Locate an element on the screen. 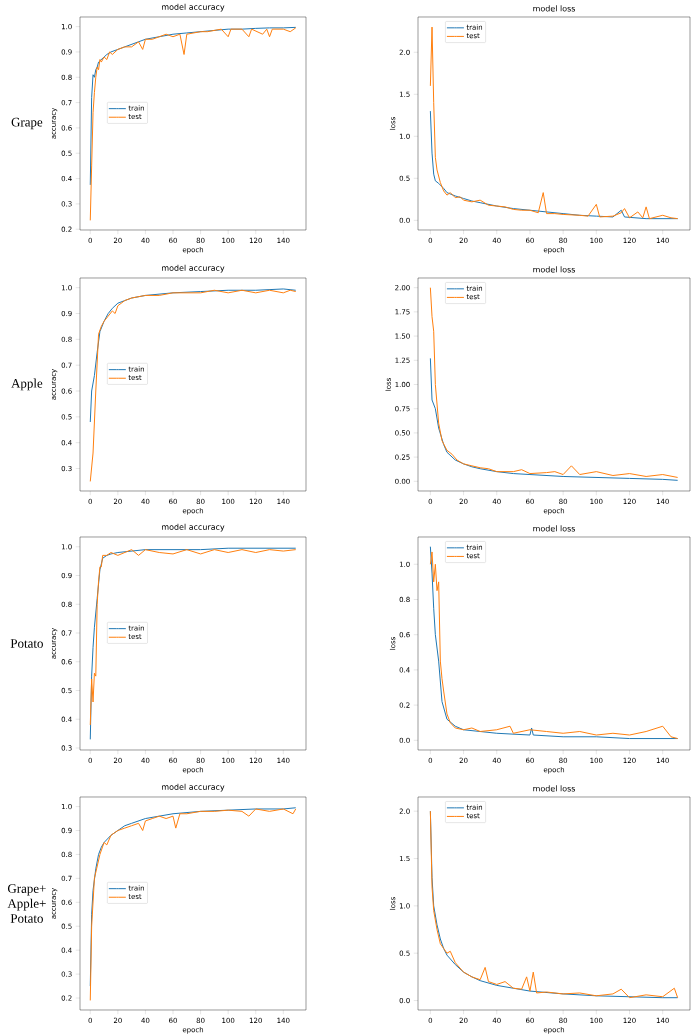 The height and width of the screenshot is (1036, 694). text: Grape+ Apple+ Potato is located at coordinates (26, 903).